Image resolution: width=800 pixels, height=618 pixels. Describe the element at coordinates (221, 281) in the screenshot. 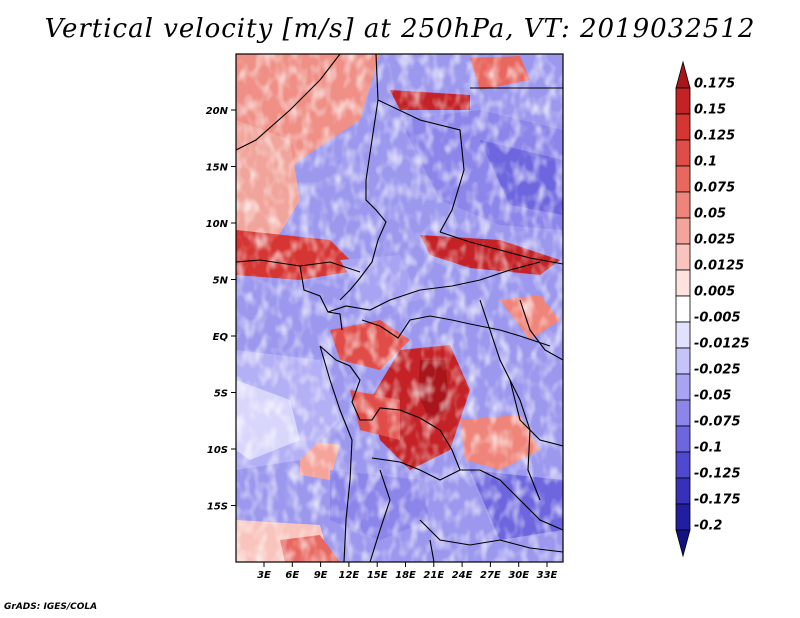

I see `lat-label: 5N` at that location.